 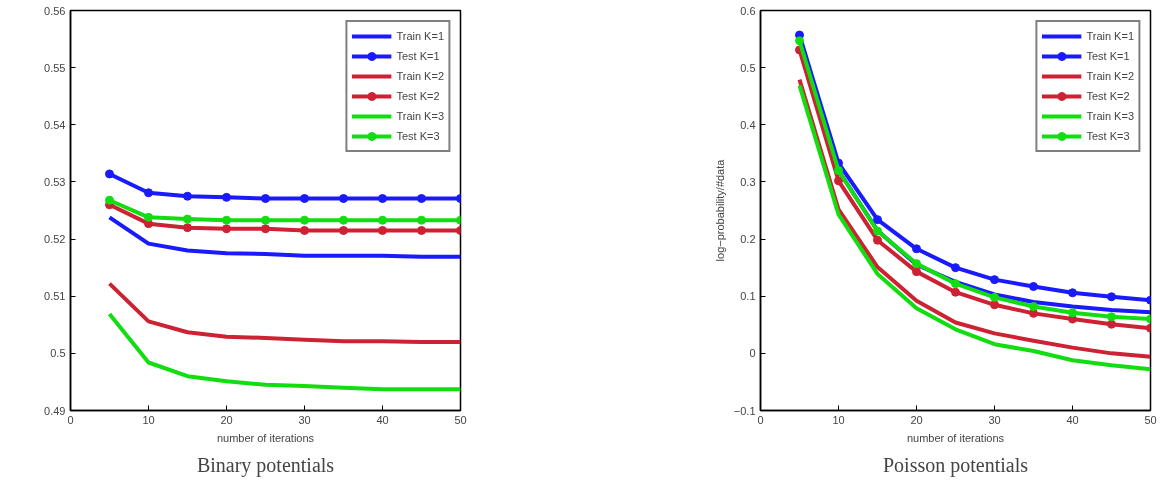 I want to click on y-tick-label: −0.1, so click(x=744, y=410).